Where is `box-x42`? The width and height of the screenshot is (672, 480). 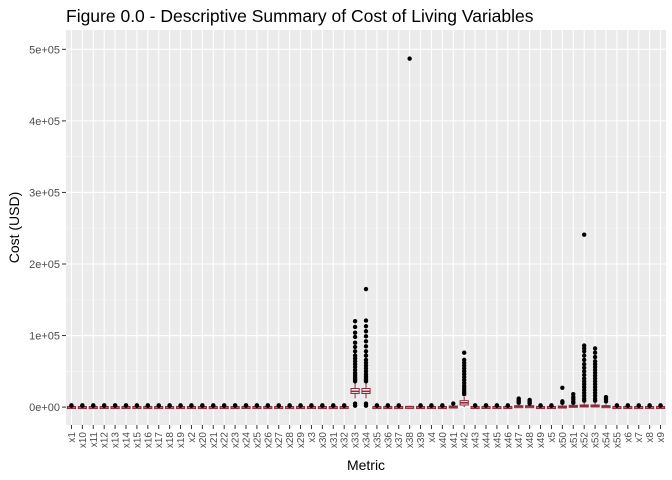 box-x42 is located at coordinates (464, 379).